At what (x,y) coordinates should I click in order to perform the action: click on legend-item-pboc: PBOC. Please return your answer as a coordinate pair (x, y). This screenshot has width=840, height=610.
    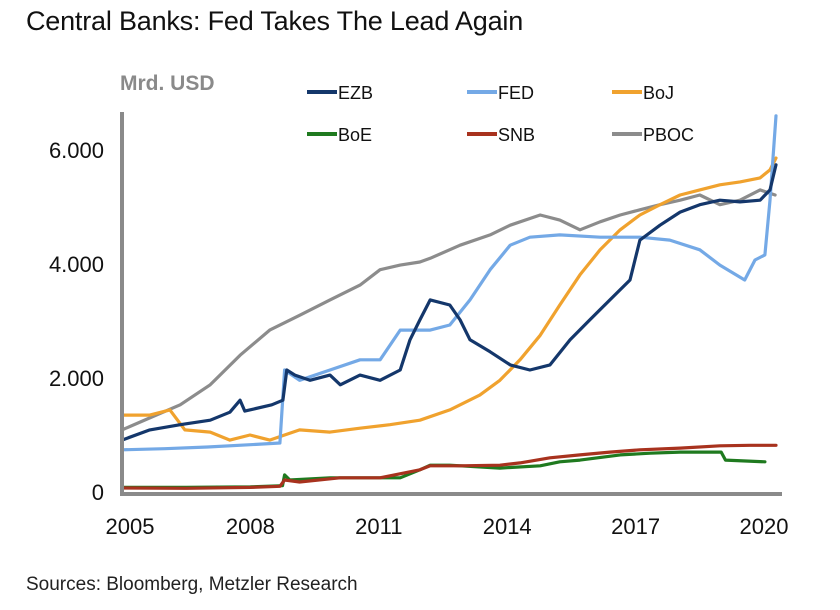
    Looking at the image, I should click on (653, 135).